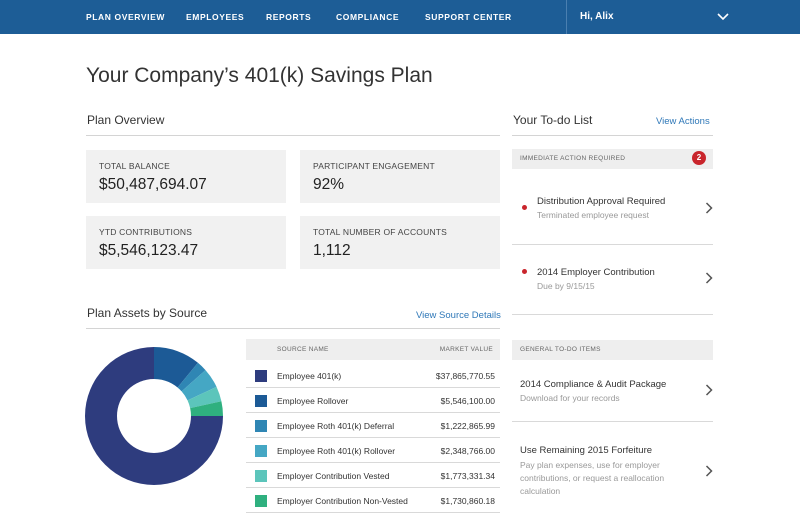 Image resolution: width=800 pixels, height=519 pixels. I want to click on market-value: $1,773,331.34, so click(467, 476).